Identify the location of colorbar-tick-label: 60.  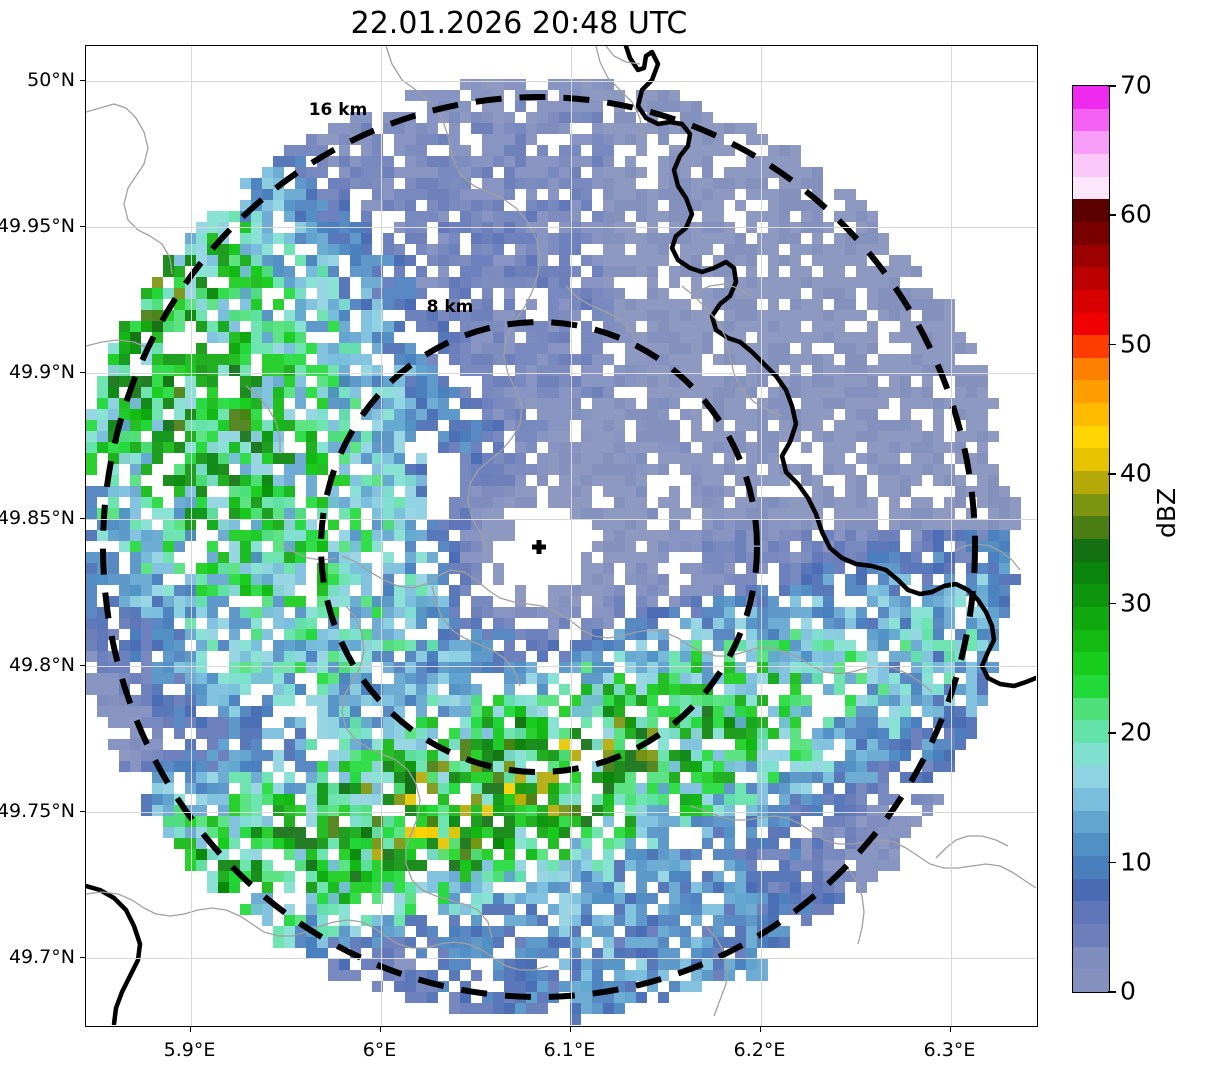
(1136, 214).